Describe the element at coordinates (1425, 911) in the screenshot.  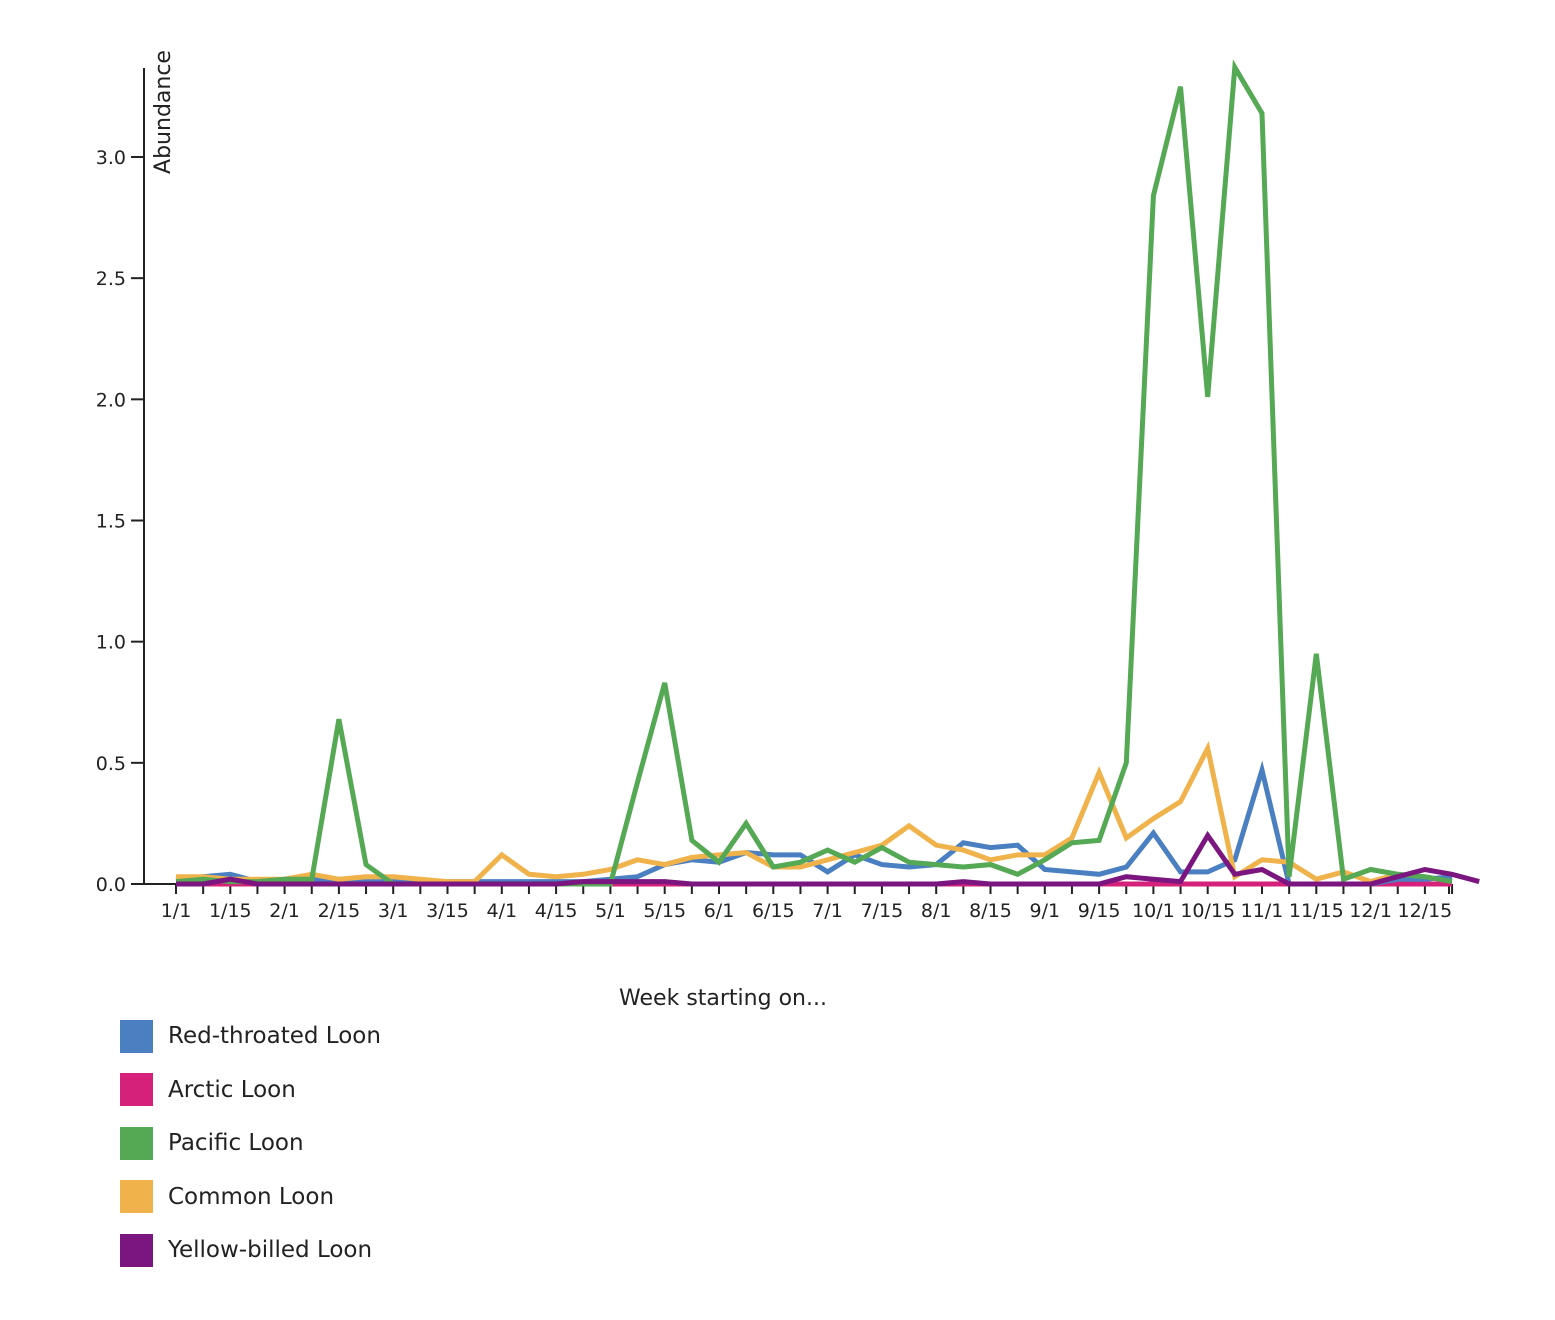
I see `x-tick-label: 12/15` at that location.